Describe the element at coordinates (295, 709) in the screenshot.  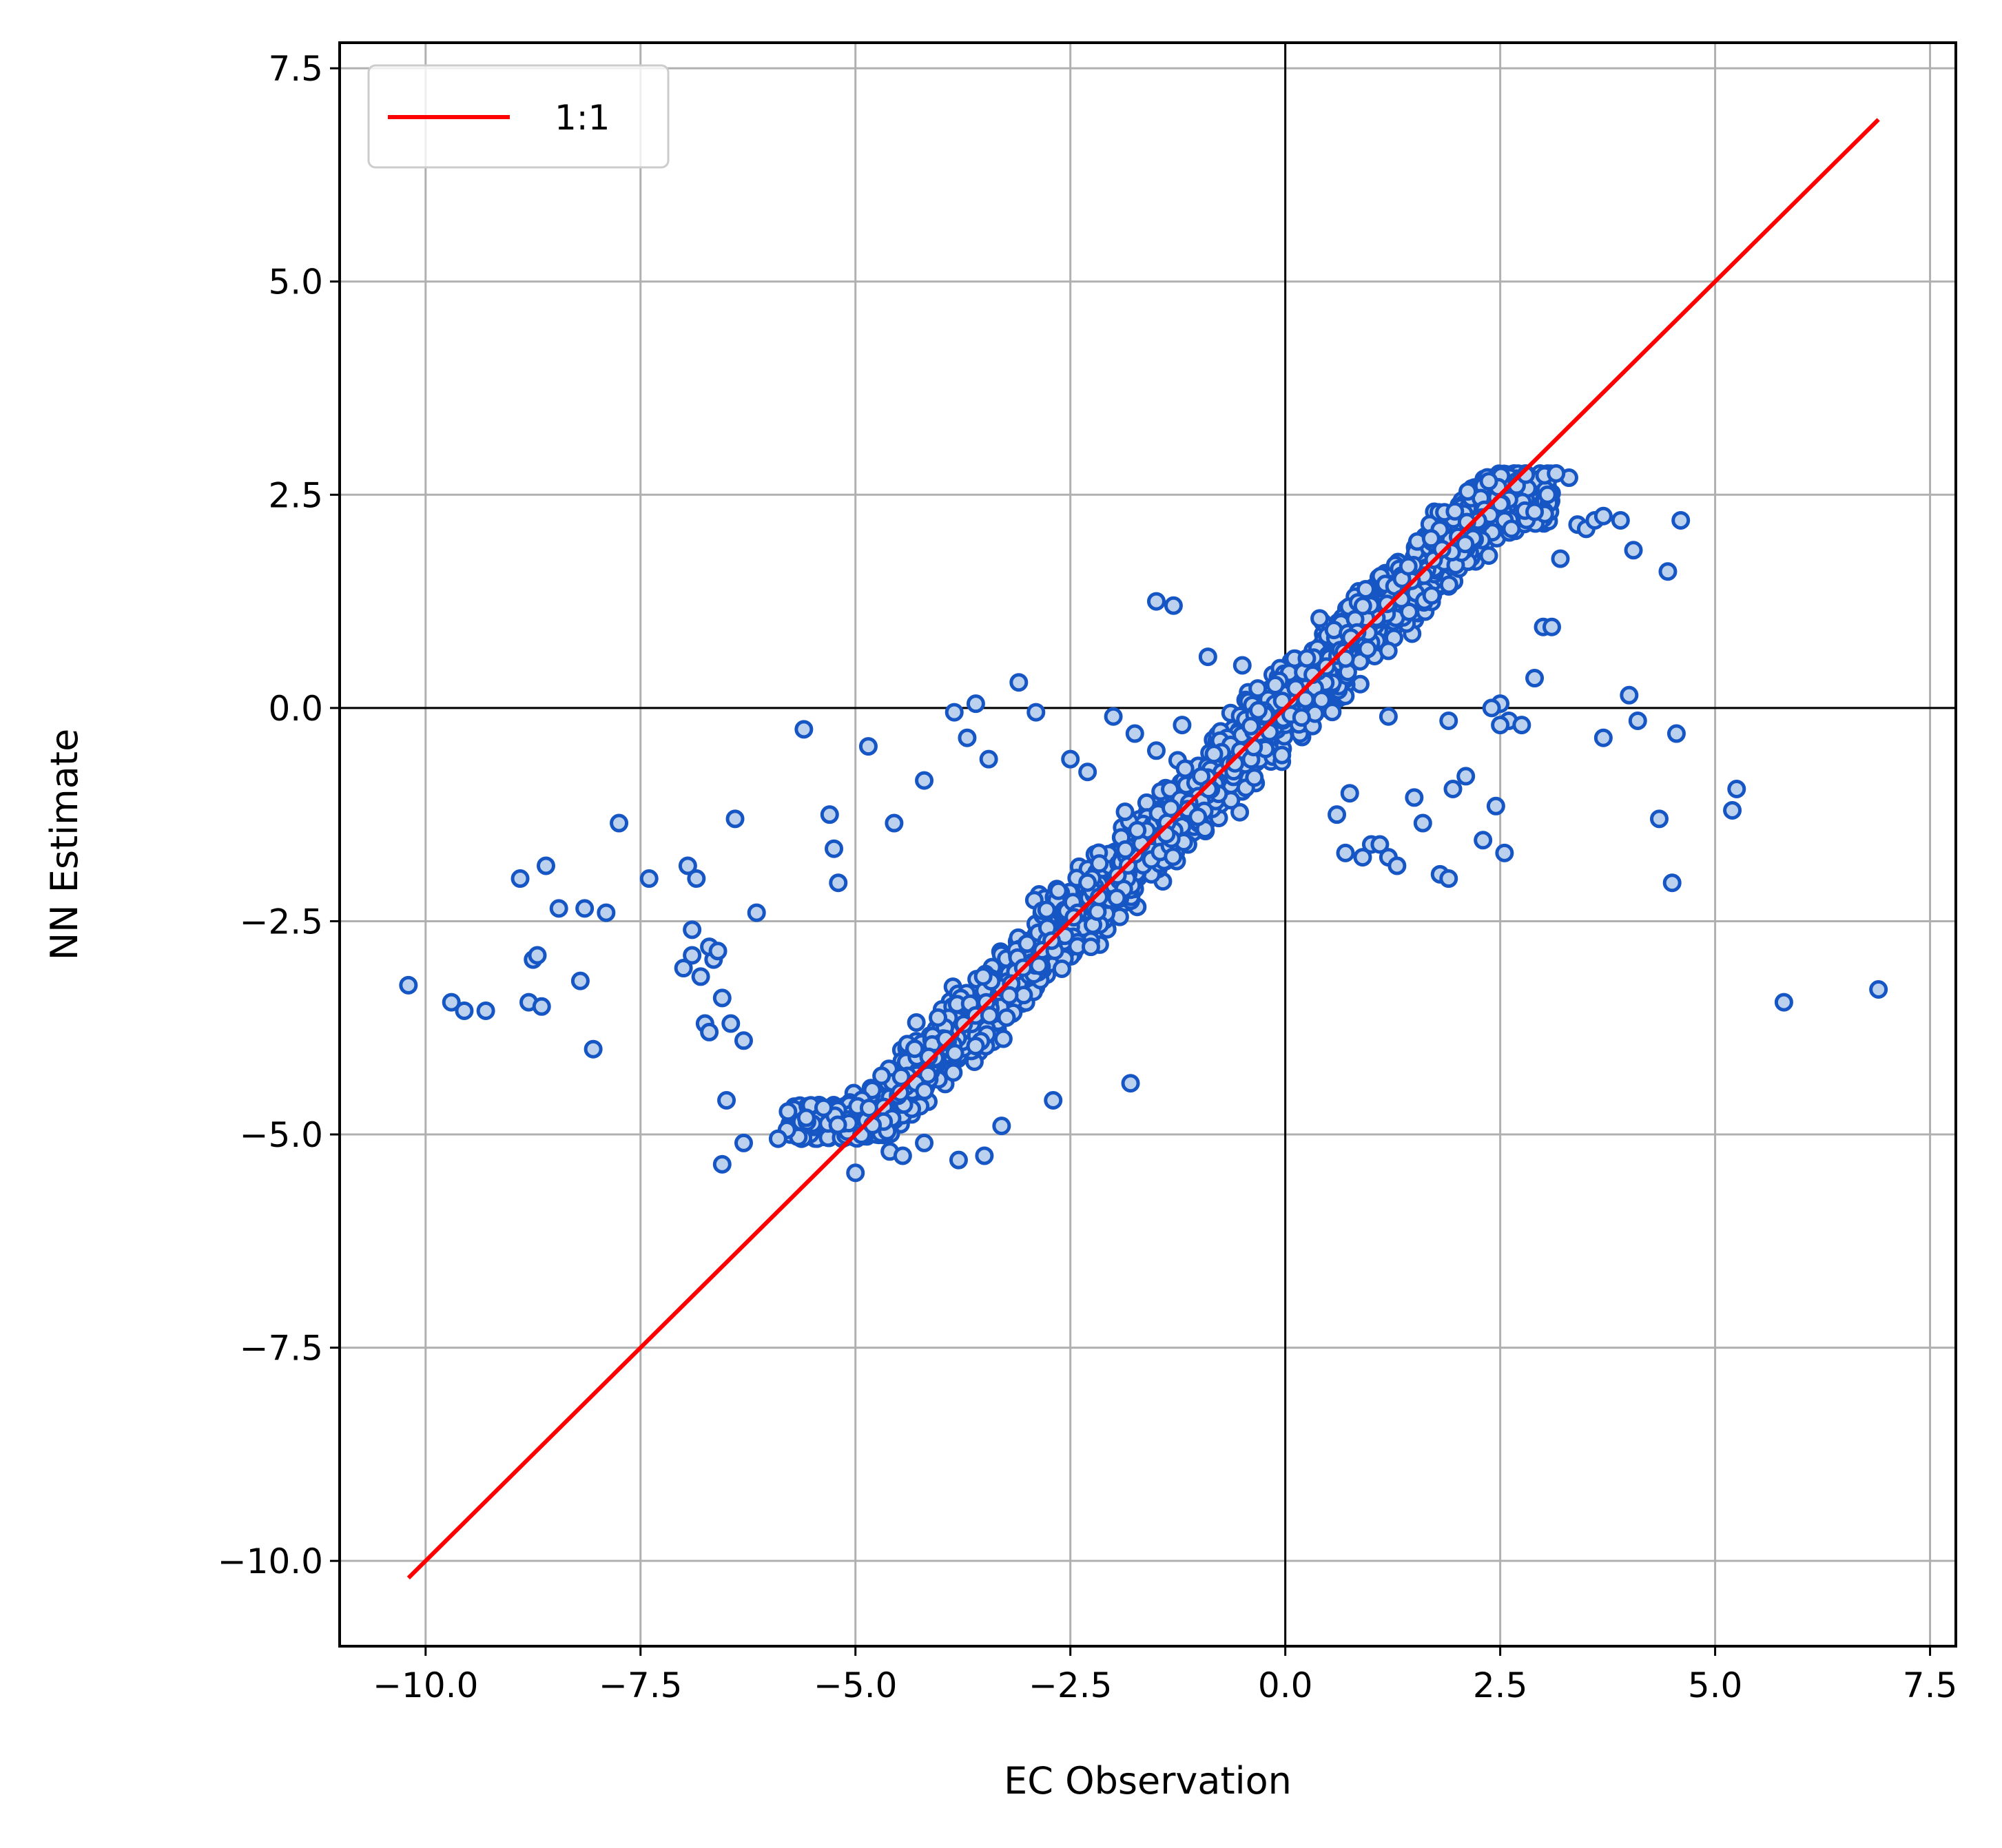
I see `y-tick-label: 0.0` at that location.